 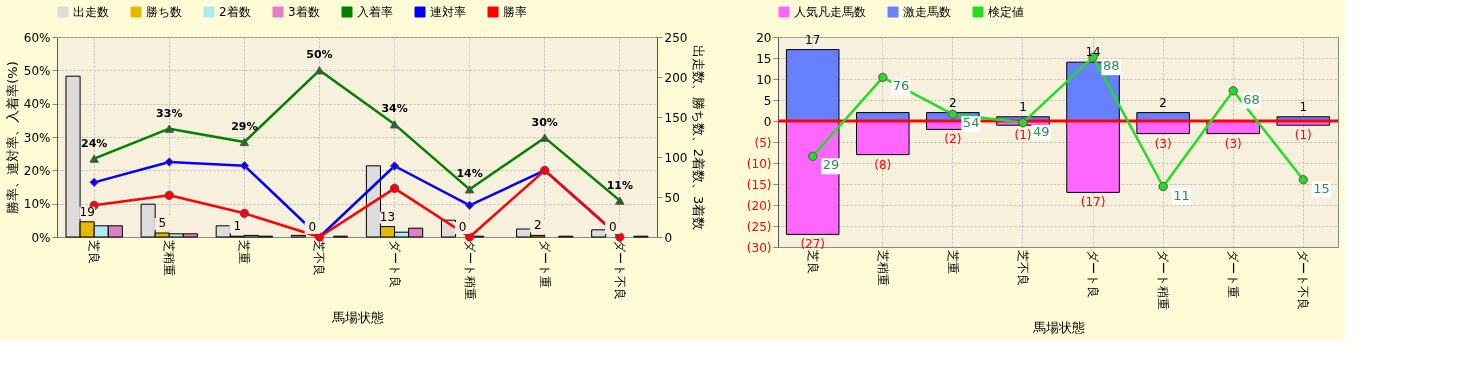 I want to click on data-label: (2), so click(x=953, y=139).